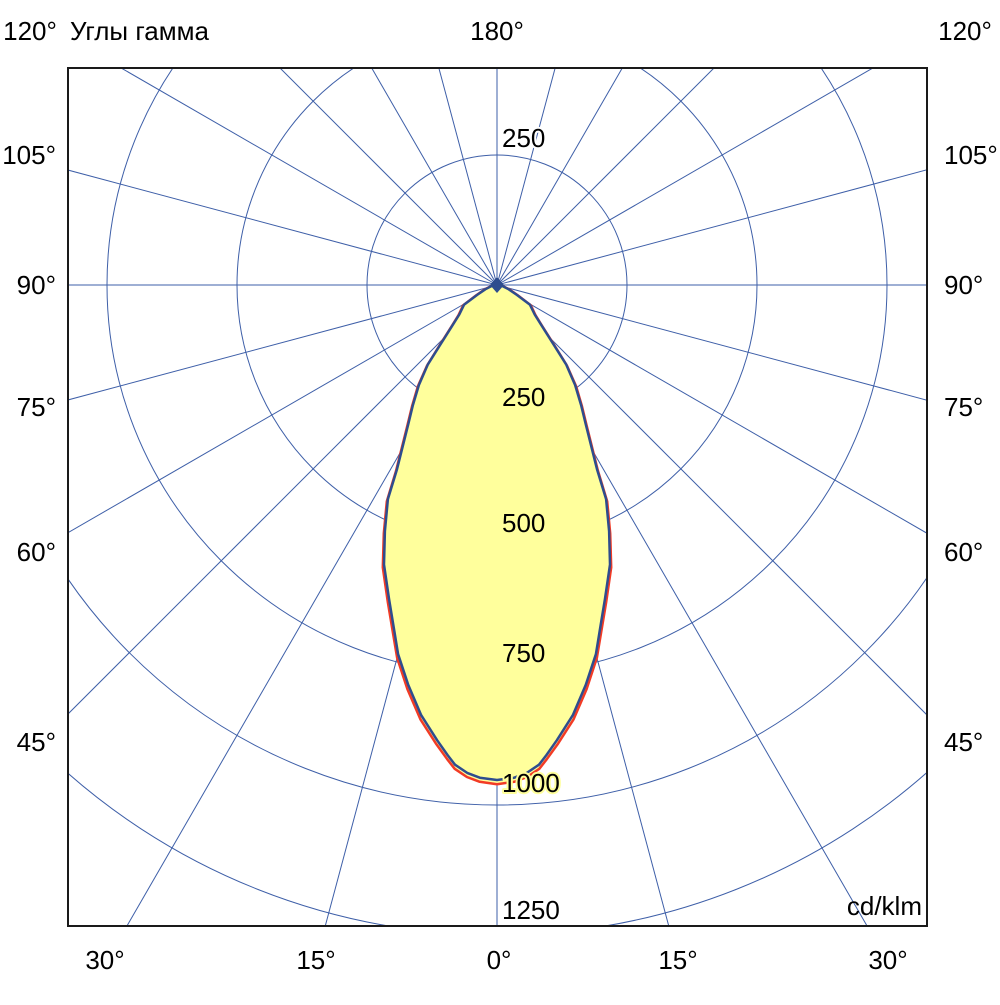  Describe the element at coordinates (523, 138) in the screenshot. I see `ring-value-label-250-upper: 250` at that location.